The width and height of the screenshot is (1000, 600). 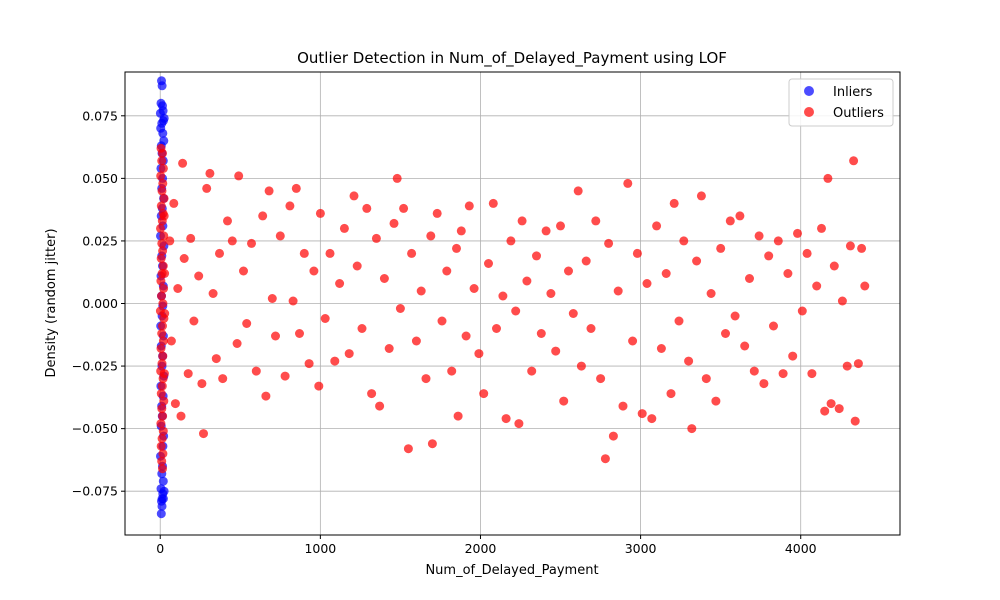 I want to click on y-tick-label: 0.025, so click(x=100, y=240).